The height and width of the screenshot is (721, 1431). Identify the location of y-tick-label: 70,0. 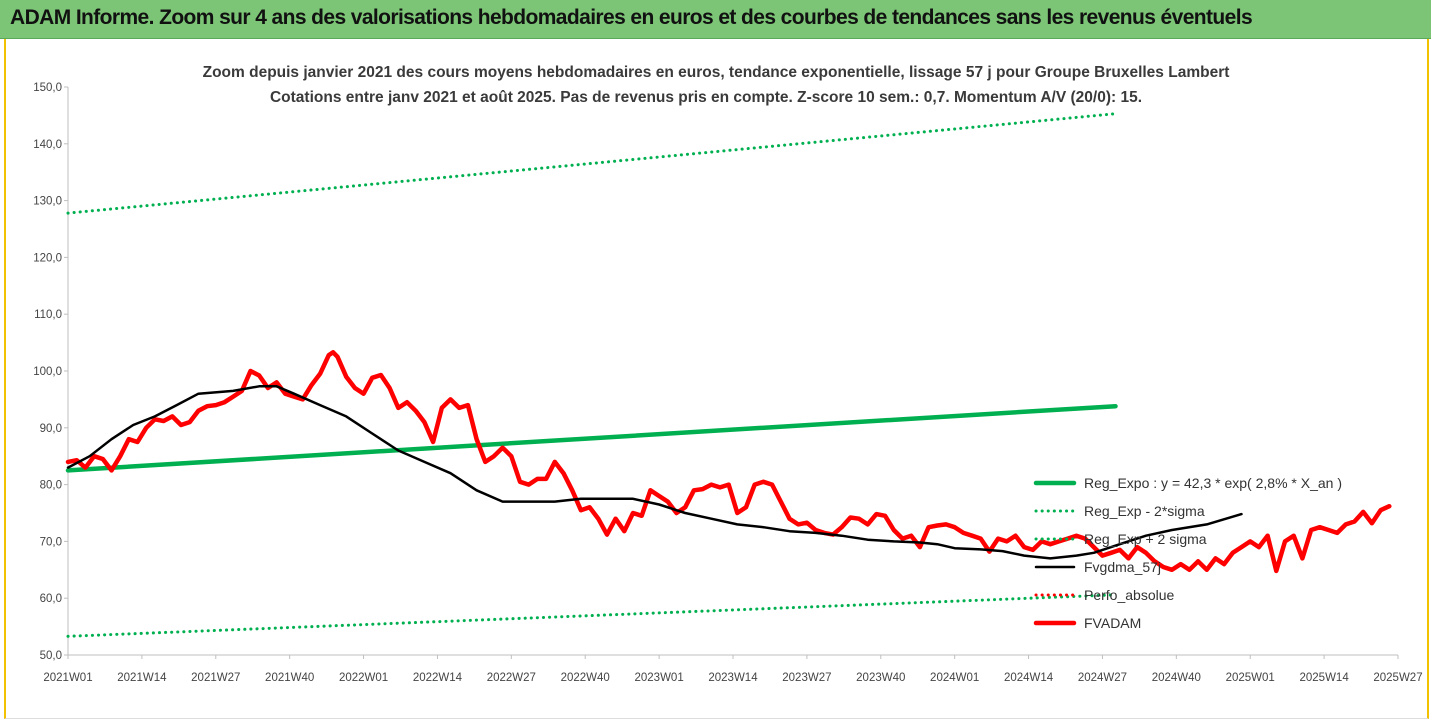
(51, 542).